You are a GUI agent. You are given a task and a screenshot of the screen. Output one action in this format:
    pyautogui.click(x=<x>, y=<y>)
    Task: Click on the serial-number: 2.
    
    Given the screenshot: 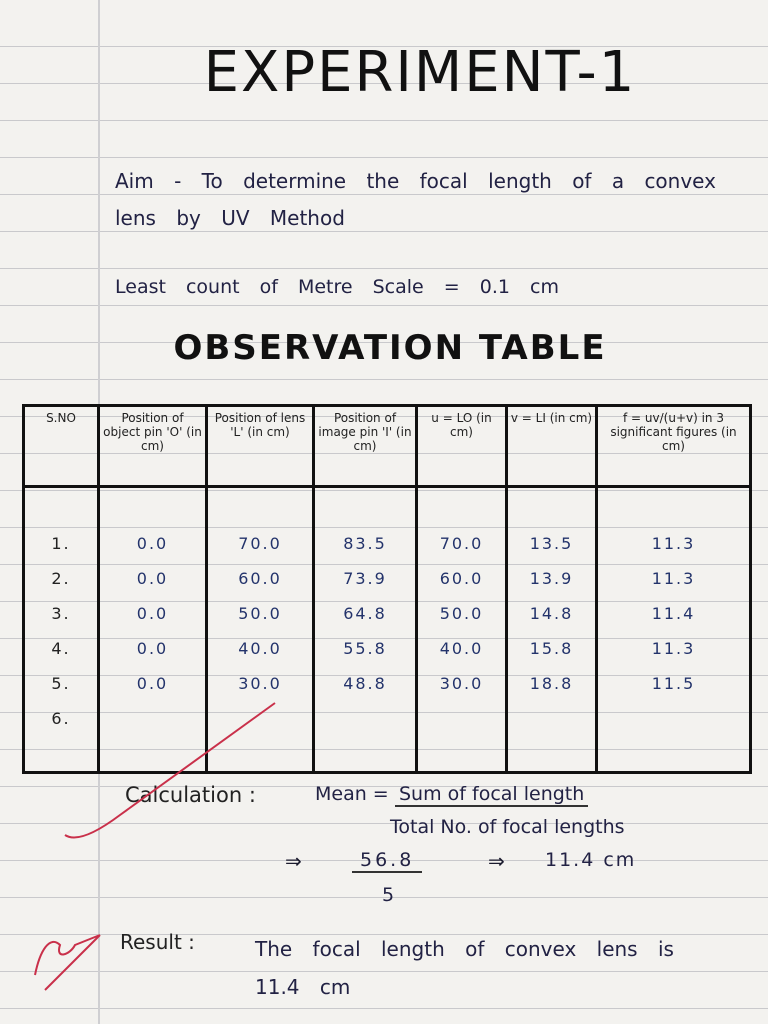 What is the action you would take?
    pyautogui.click(x=61, y=578)
    